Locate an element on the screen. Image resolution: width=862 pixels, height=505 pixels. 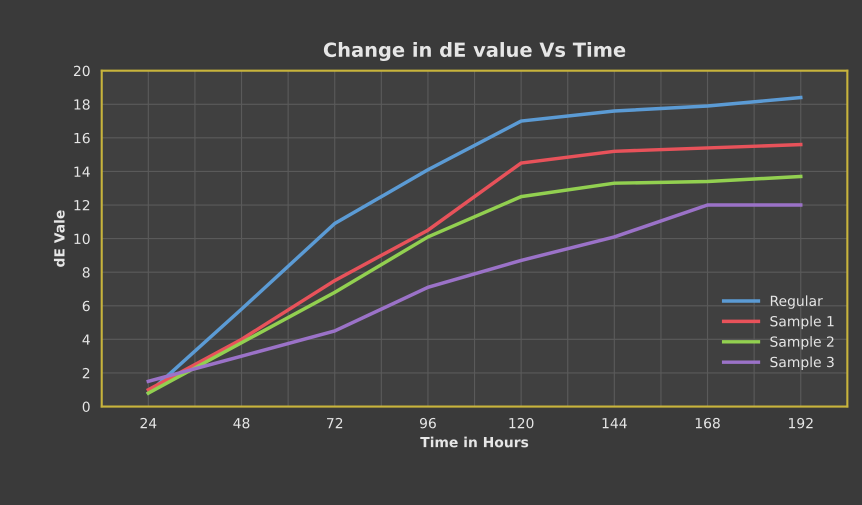
legend-label: Regular is located at coordinates (796, 302).